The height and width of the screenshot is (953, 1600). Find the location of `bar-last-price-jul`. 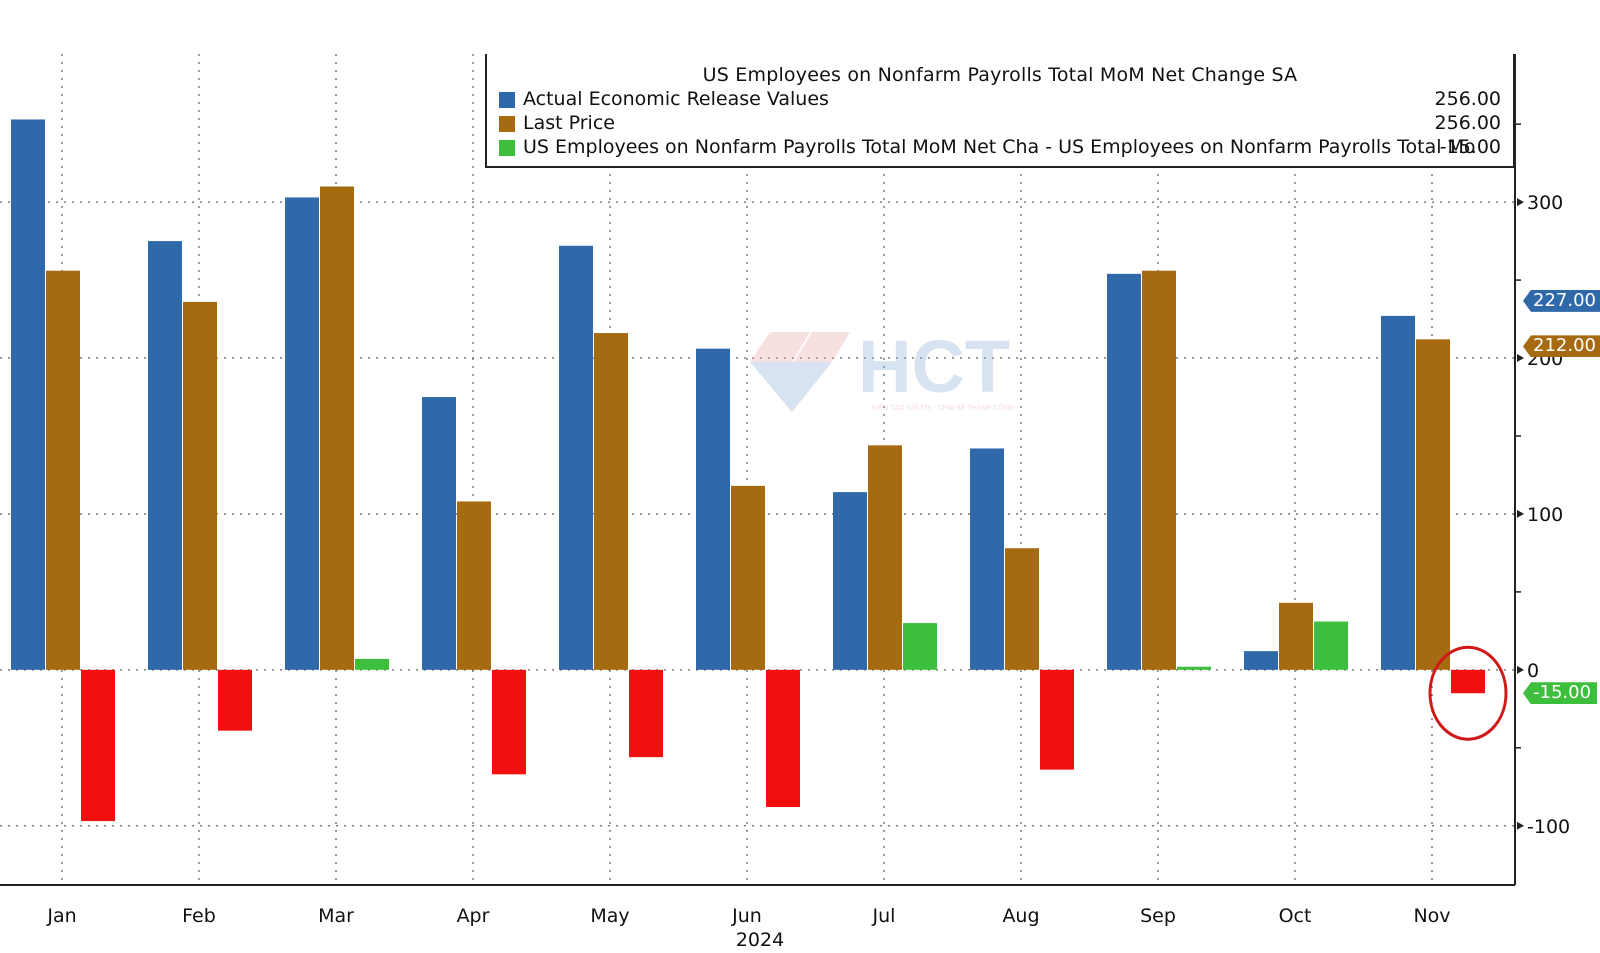

bar-last-price-jul is located at coordinates (885, 557).